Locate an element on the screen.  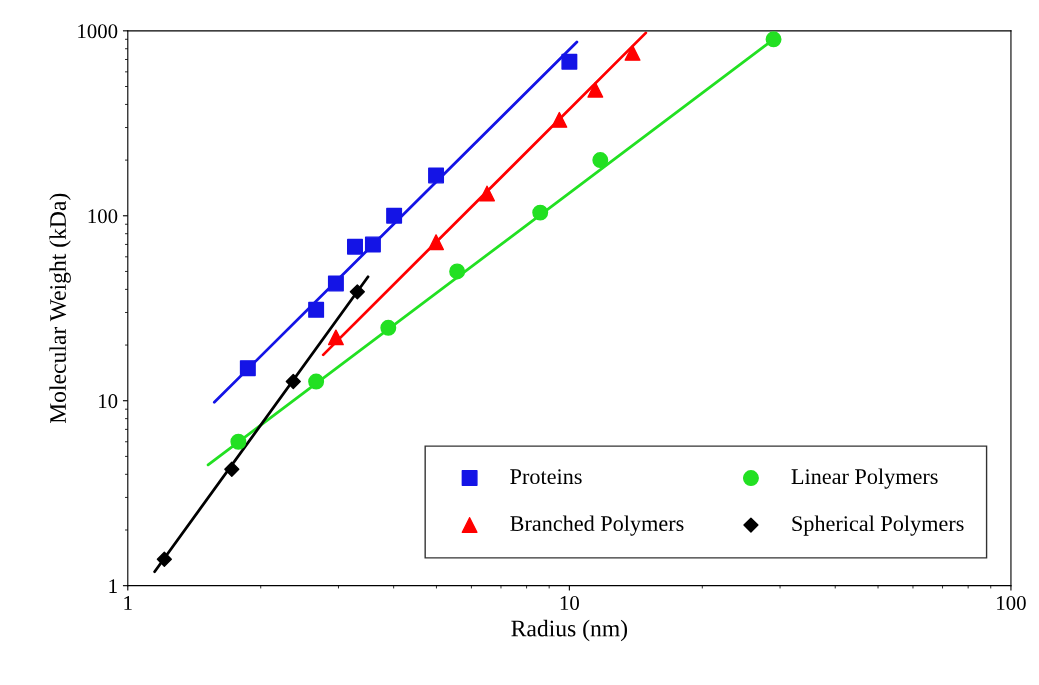
y-tick-label: 1000 is located at coordinates (98, 31).